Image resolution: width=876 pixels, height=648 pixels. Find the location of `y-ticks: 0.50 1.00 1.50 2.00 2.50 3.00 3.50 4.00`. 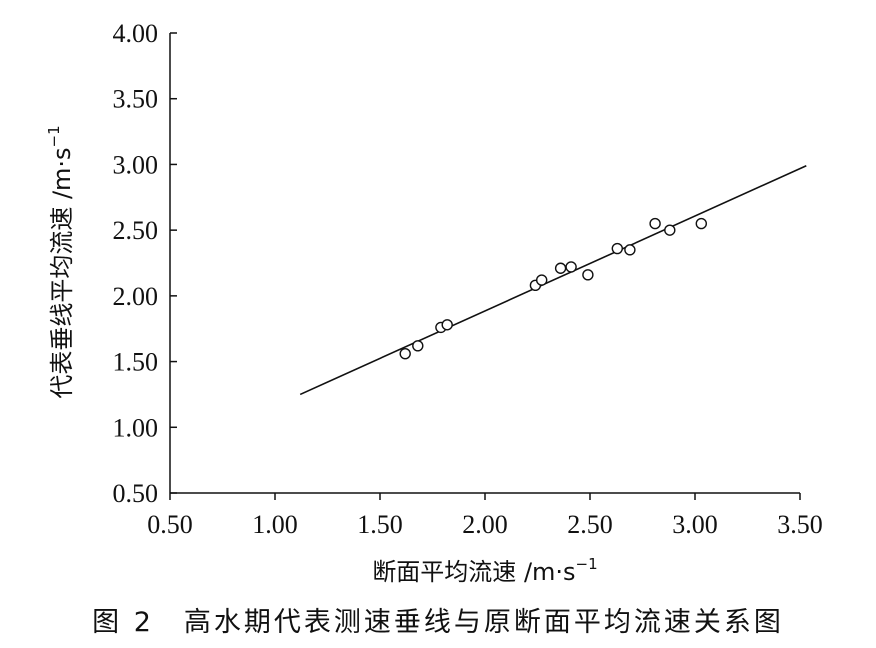

y-ticks: 0.50 1.00 1.50 2.00 2.50 3.00 3.50 4.00 is located at coordinates (145, 263).